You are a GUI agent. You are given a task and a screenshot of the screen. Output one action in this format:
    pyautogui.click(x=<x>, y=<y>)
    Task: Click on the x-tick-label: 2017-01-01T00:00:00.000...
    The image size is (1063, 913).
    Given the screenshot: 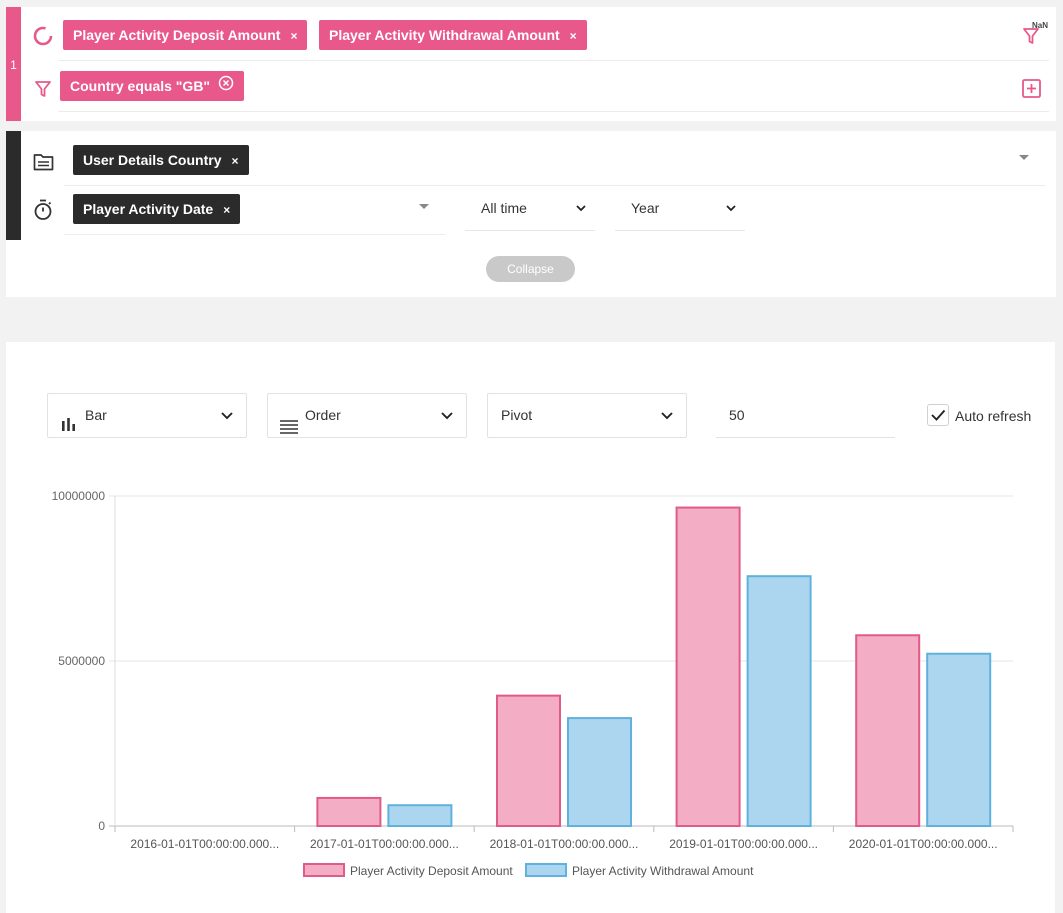 What is the action you would take?
    pyautogui.click(x=384, y=844)
    